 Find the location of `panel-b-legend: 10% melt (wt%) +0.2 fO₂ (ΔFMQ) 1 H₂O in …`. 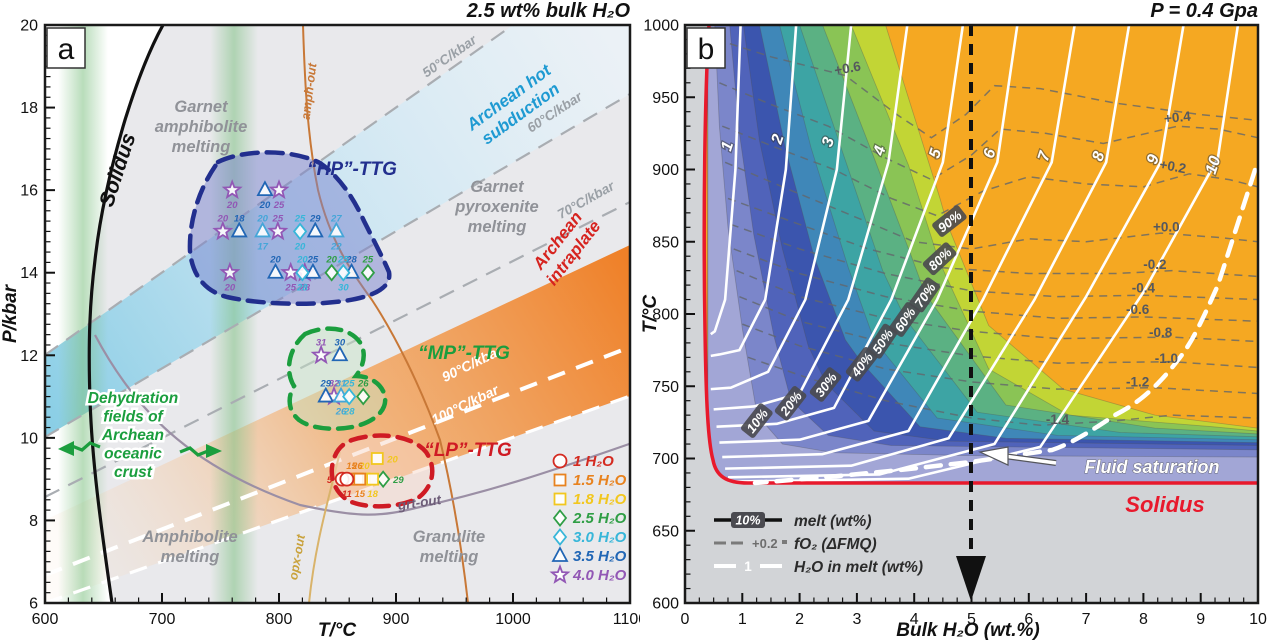

panel-b-legend: 10% melt (wt%) +0.2 fO₂ (ΔFMQ) 1 H₂O in … is located at coordinates (818, 544).